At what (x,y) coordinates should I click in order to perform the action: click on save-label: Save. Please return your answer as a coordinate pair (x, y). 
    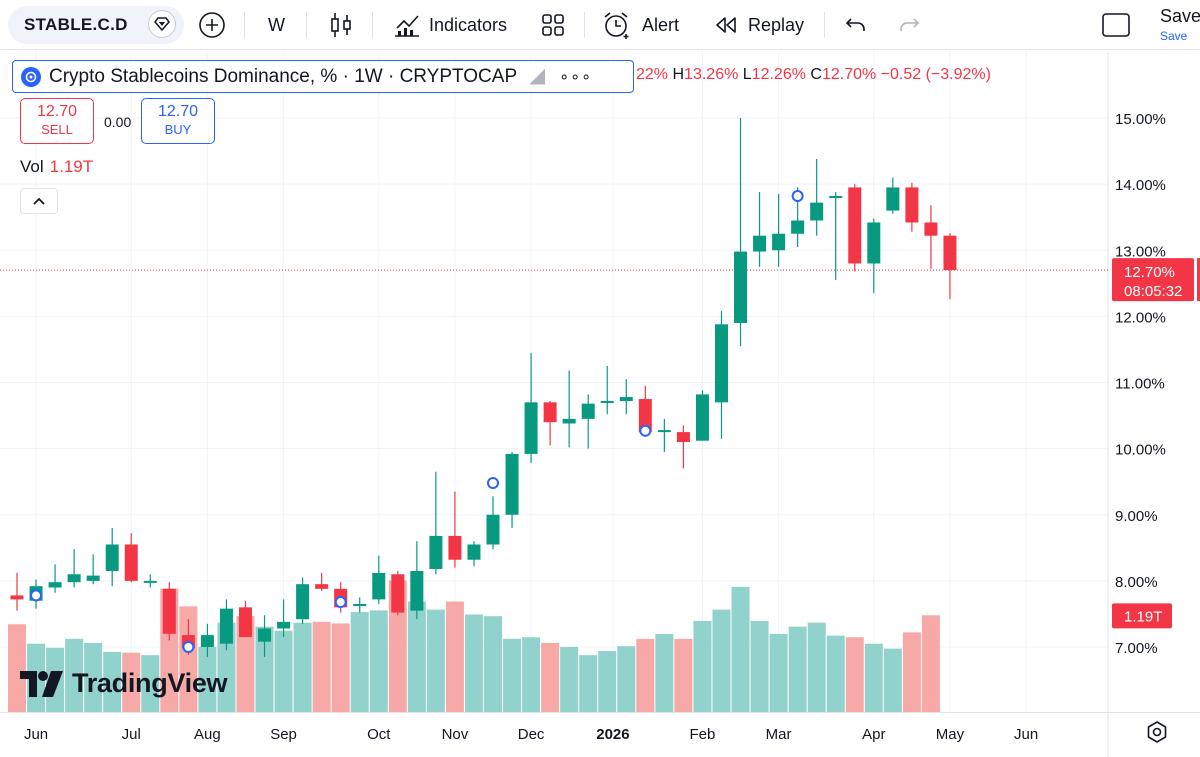
    Looking at the image, I should click on (1180, 16).